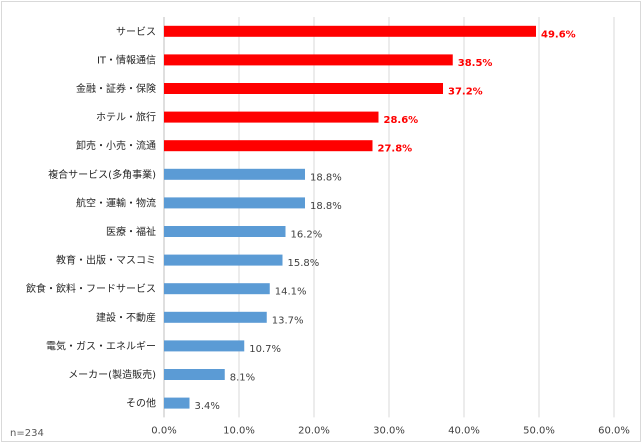 This screenshot has width=644, height=445. Describe the element at coordinates (395, 149) in the screenshot. I see `data-label: 27.8%` at that location.